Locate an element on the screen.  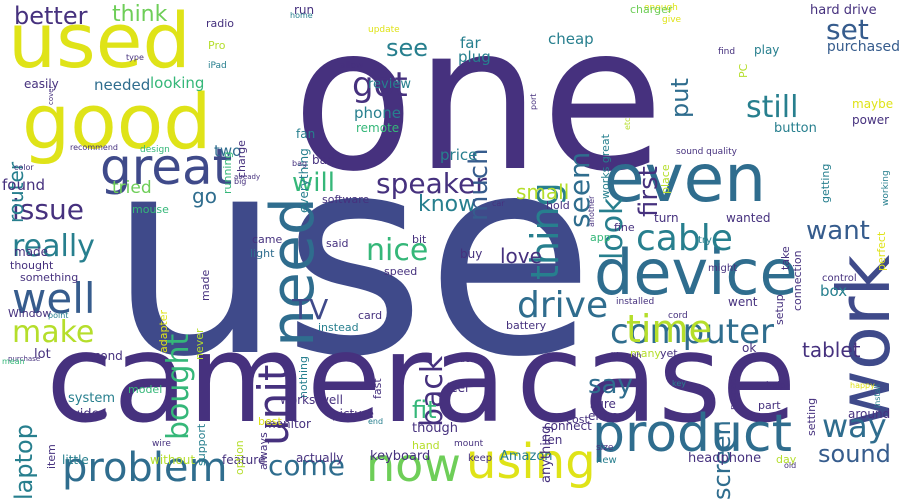
word: tried is located at coordinates (132, 188).